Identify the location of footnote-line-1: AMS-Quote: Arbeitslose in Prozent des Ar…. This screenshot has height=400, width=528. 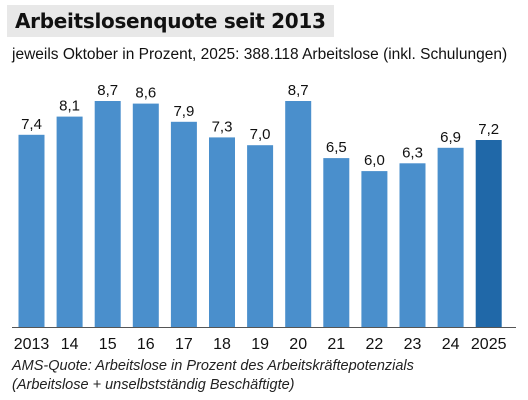
(213, 366).